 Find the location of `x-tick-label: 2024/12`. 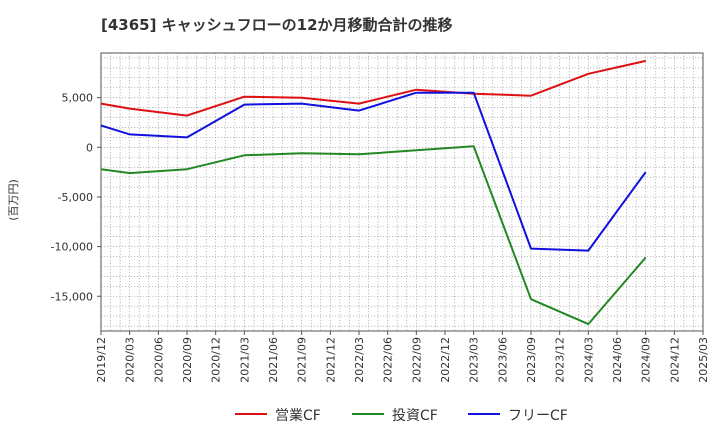

x-tick-label: 2024/12 is located at coordinates (674, 360).